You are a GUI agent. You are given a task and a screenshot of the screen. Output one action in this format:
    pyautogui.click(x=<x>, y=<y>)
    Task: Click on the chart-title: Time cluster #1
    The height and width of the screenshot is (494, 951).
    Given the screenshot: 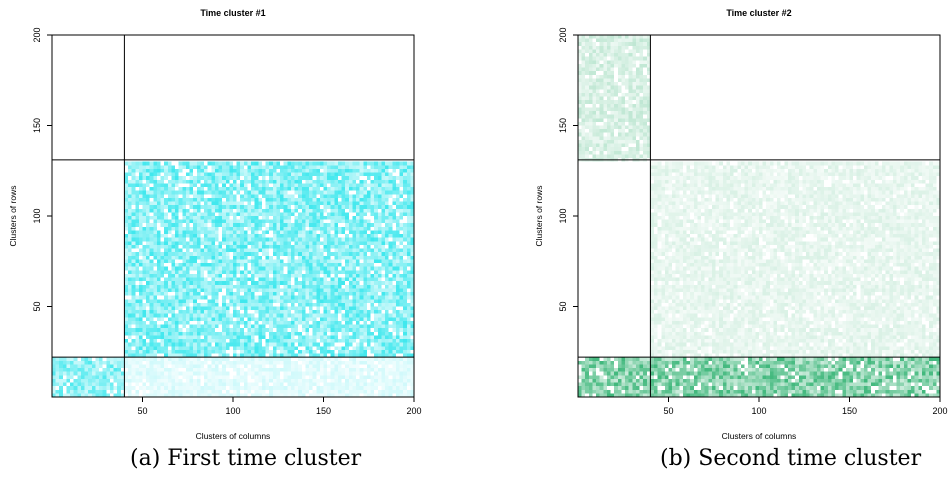 What is the action you would take?
    pyautogui.click(x=232, y=13)
    